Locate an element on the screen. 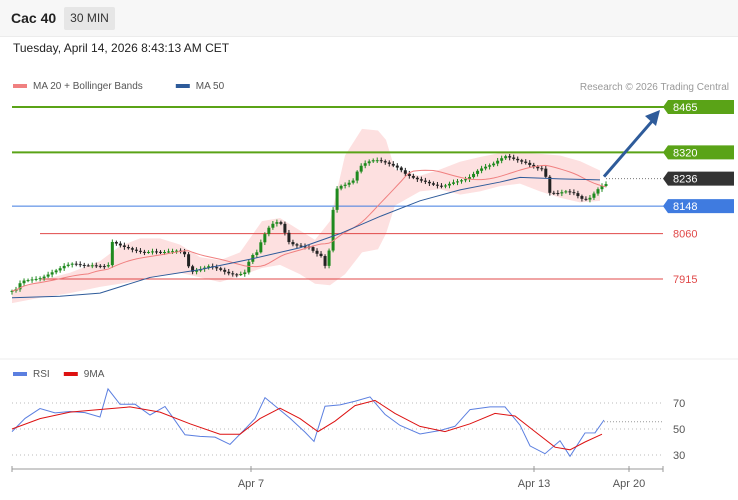 This screenshot has height=500, width=738. last-price-label: 8236 is located at coordinates (685, 180).